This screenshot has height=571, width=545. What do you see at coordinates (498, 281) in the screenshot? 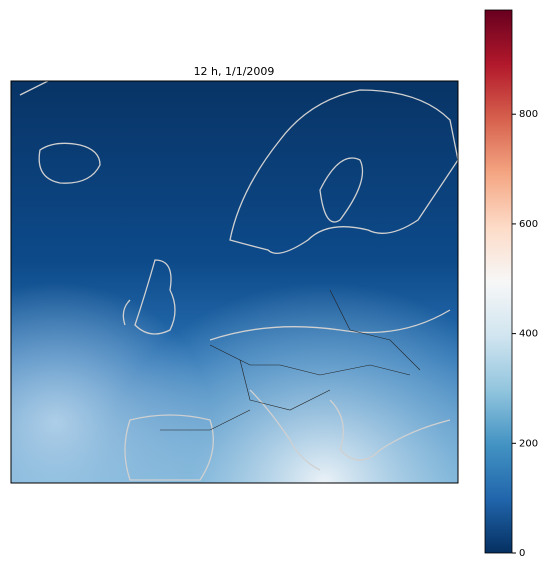
I see `colorbar-fill` at bounding box center [498, 281].